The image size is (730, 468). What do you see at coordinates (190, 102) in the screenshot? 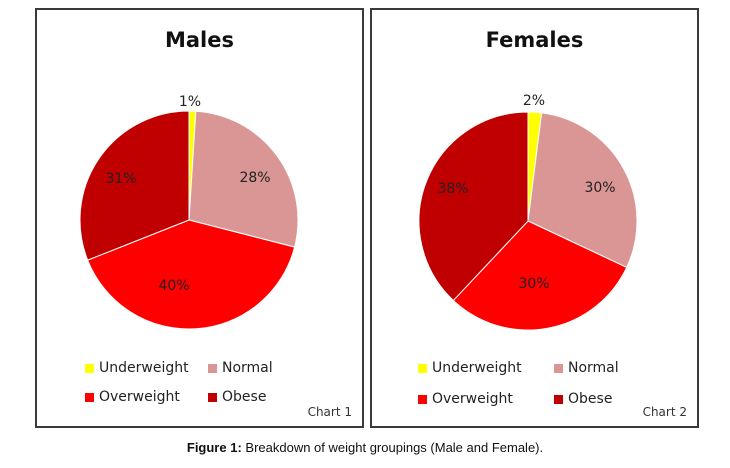
I see `data-label-underweight: 1%` at bounding box center [190, 102].